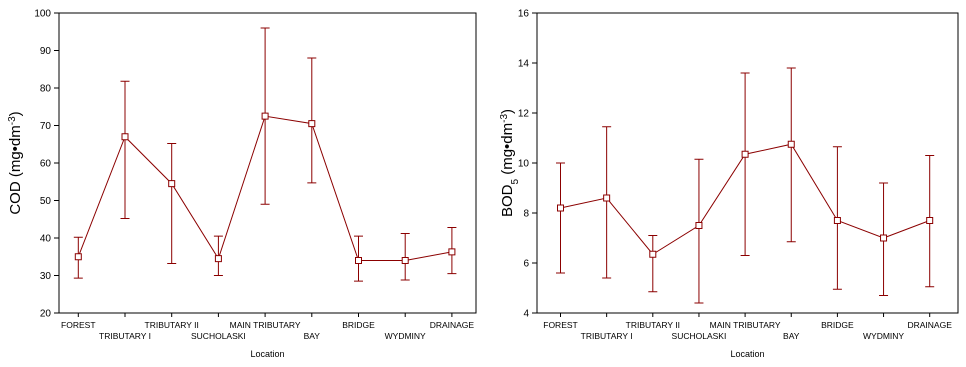 The image size is (966, 367). I want to click on y-tick-label: 80, so click(46, 89).